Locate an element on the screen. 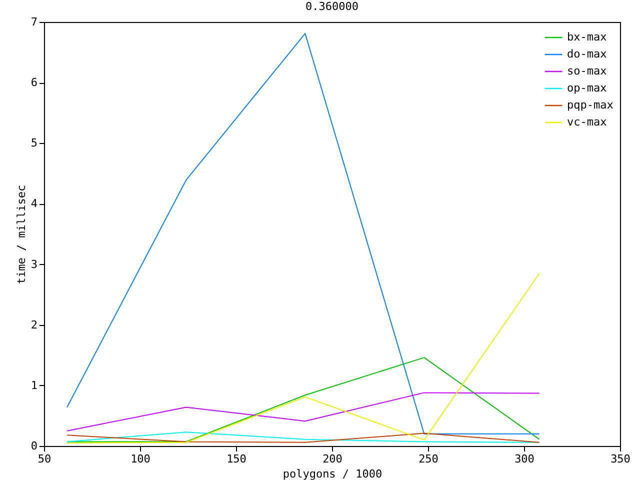  x-axis-title: polygons / 1000 is located at coordinates (332, 474).